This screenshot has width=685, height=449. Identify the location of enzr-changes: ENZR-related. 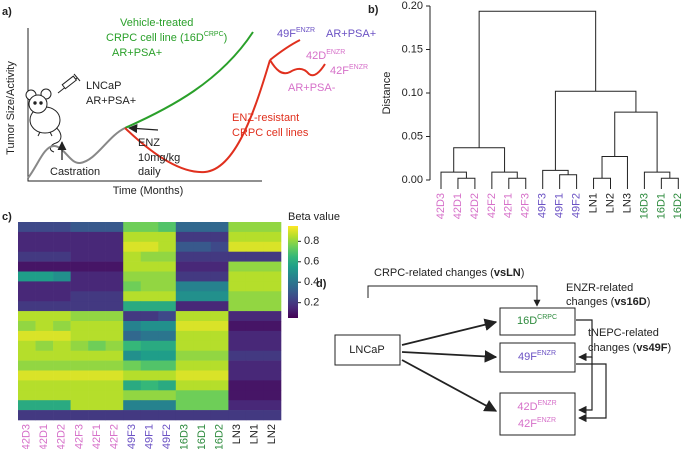
(599, 288).